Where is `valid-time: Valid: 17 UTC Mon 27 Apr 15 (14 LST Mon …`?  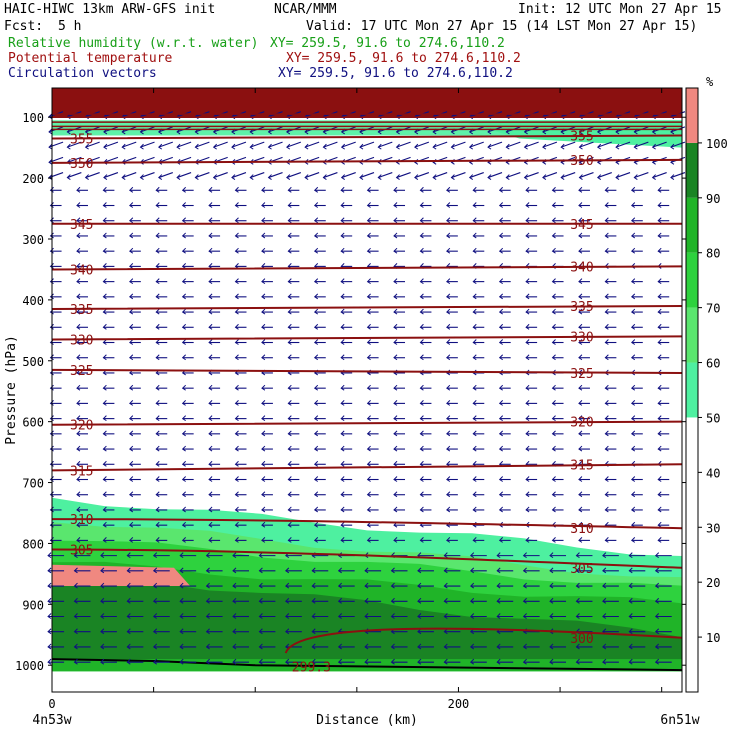 valid-time: Valid: 17 UTC Mon 27 Apr 15 (14 LST Mon … is located at coordinates (502, 26).